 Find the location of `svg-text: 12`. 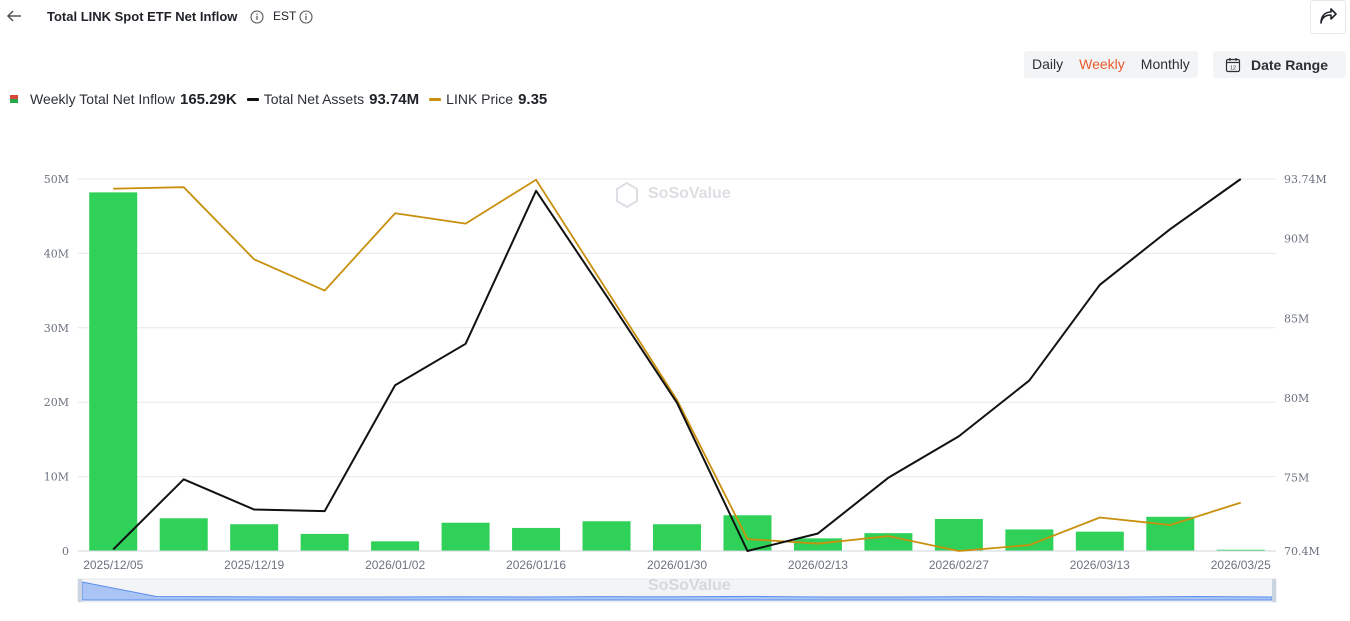

svg-text: 12 is located at coordinates (1233, 68).